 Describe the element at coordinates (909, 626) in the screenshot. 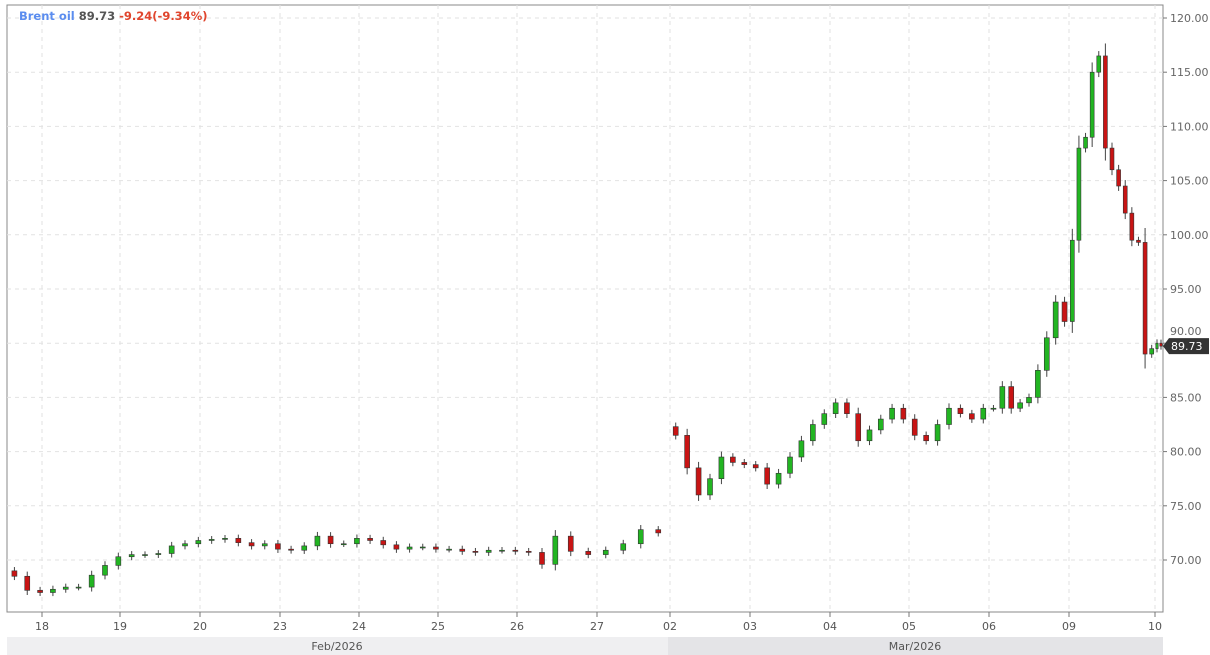

I see `x-tick-label: 05` at that location.